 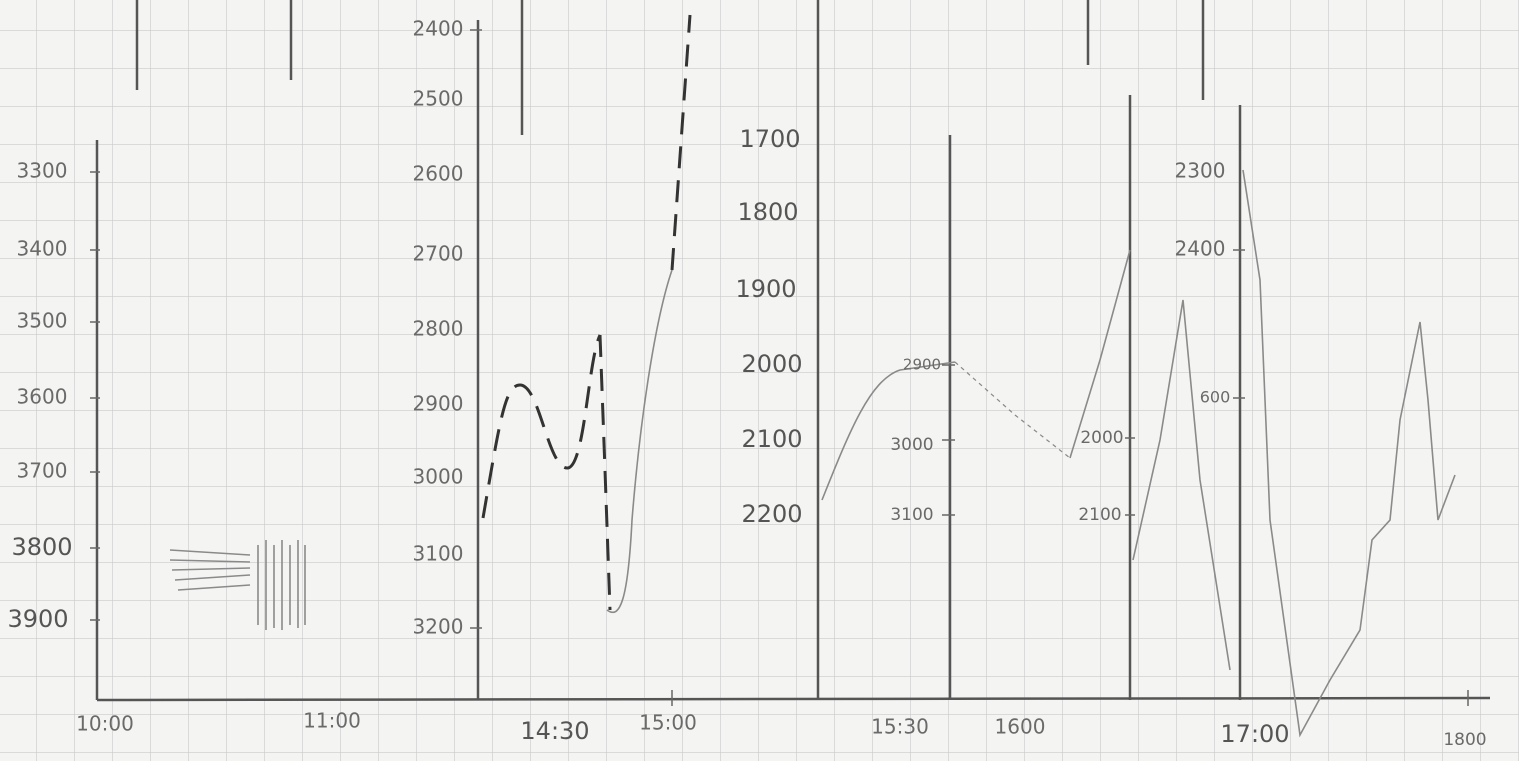 What do you see at coordinates (1200, 171) in the screenshot?
I see `y-label: 2300` at bounding box center [1200, 171].